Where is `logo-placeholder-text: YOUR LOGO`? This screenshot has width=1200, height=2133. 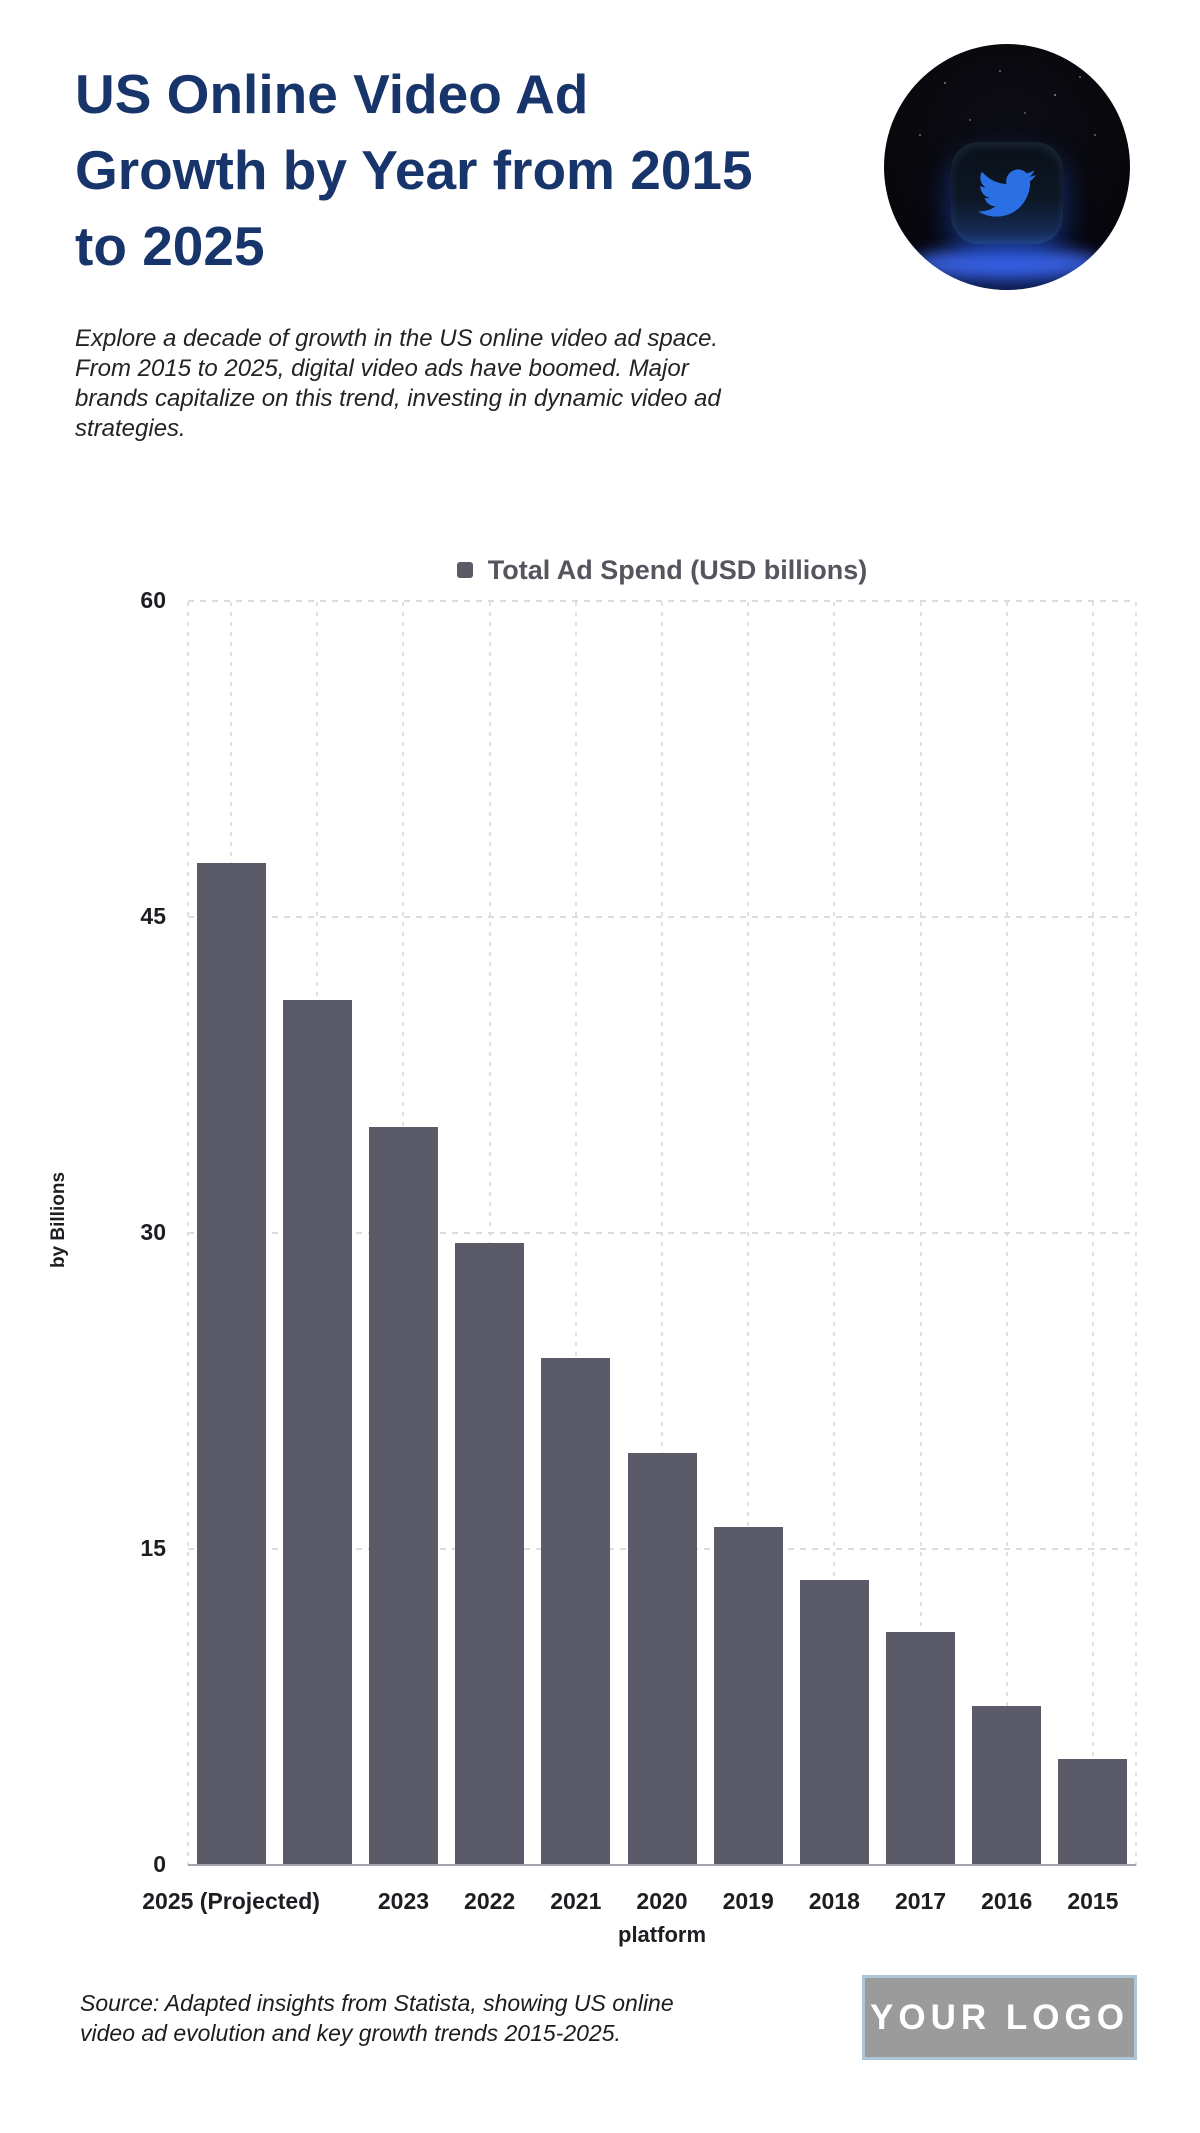
logo-placeholder-text: YOUR LOGO is located at coordinates (999, 2017).